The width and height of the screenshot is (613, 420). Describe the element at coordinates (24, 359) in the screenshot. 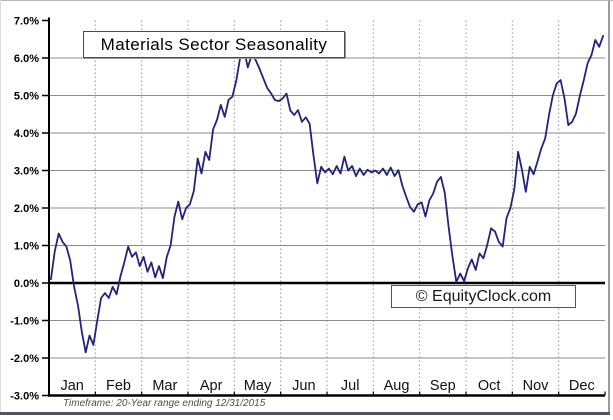

I see `y-tick-label: -2.0%` at that location.